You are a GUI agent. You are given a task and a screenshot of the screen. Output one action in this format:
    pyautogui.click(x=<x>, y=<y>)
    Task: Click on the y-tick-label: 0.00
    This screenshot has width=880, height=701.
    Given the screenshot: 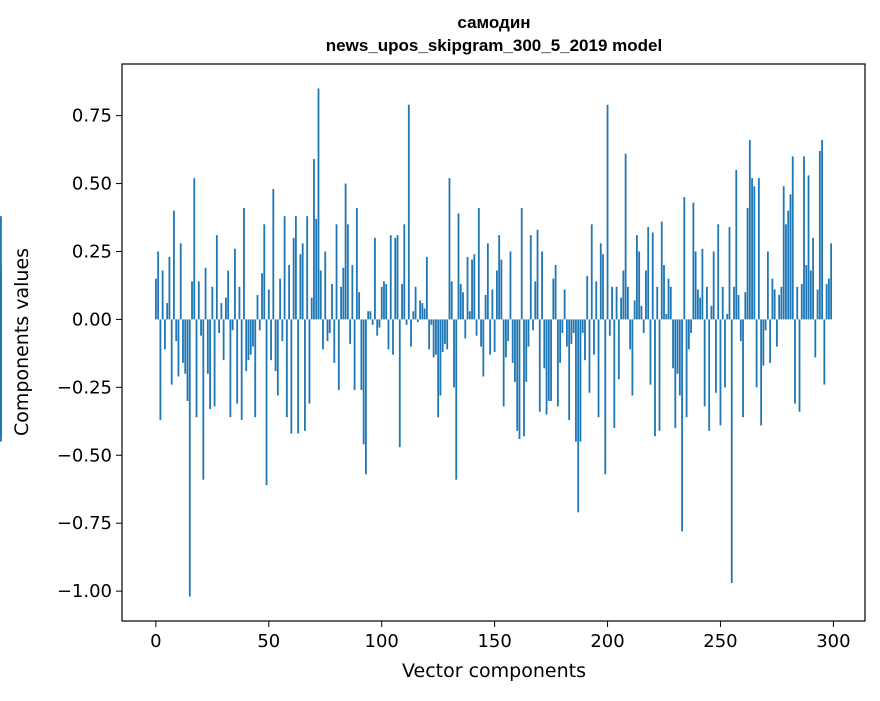 What is the action you would take?
    pyautogui.click(x=92, y=319)
    